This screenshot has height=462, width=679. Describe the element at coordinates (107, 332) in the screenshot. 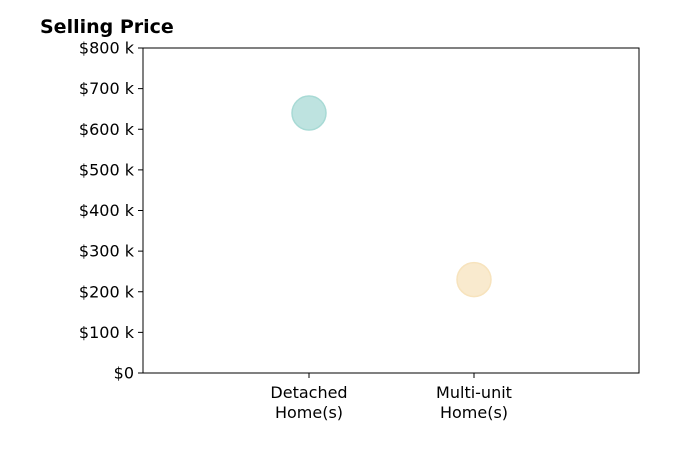

I see `y-tick-label: $100 k` at that location.